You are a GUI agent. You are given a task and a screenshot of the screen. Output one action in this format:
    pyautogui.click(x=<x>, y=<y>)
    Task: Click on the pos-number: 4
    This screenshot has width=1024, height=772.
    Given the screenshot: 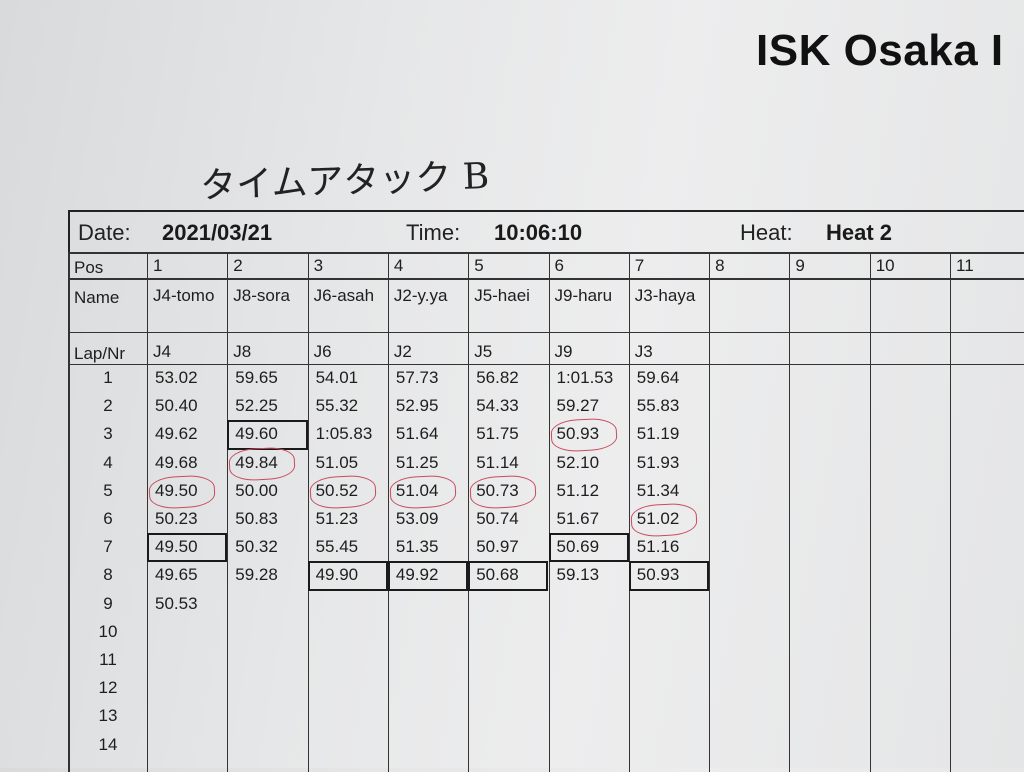 What is the action you would take?
    pyautogui.click(x=398, y=265)
    